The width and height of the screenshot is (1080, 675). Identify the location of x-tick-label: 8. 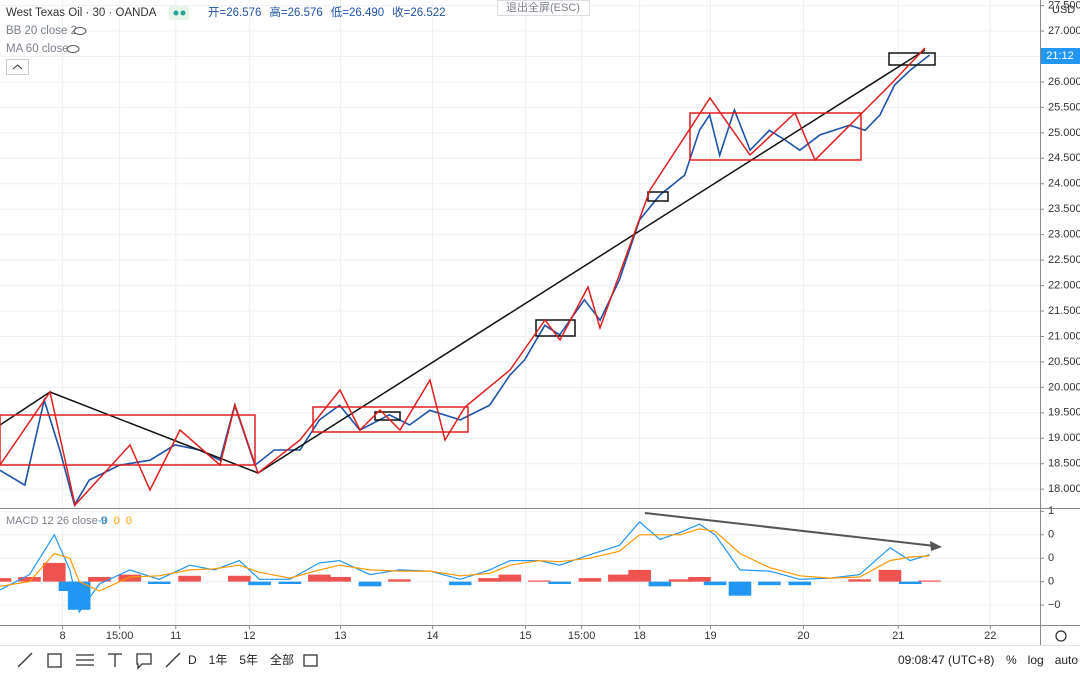
(63, 636).